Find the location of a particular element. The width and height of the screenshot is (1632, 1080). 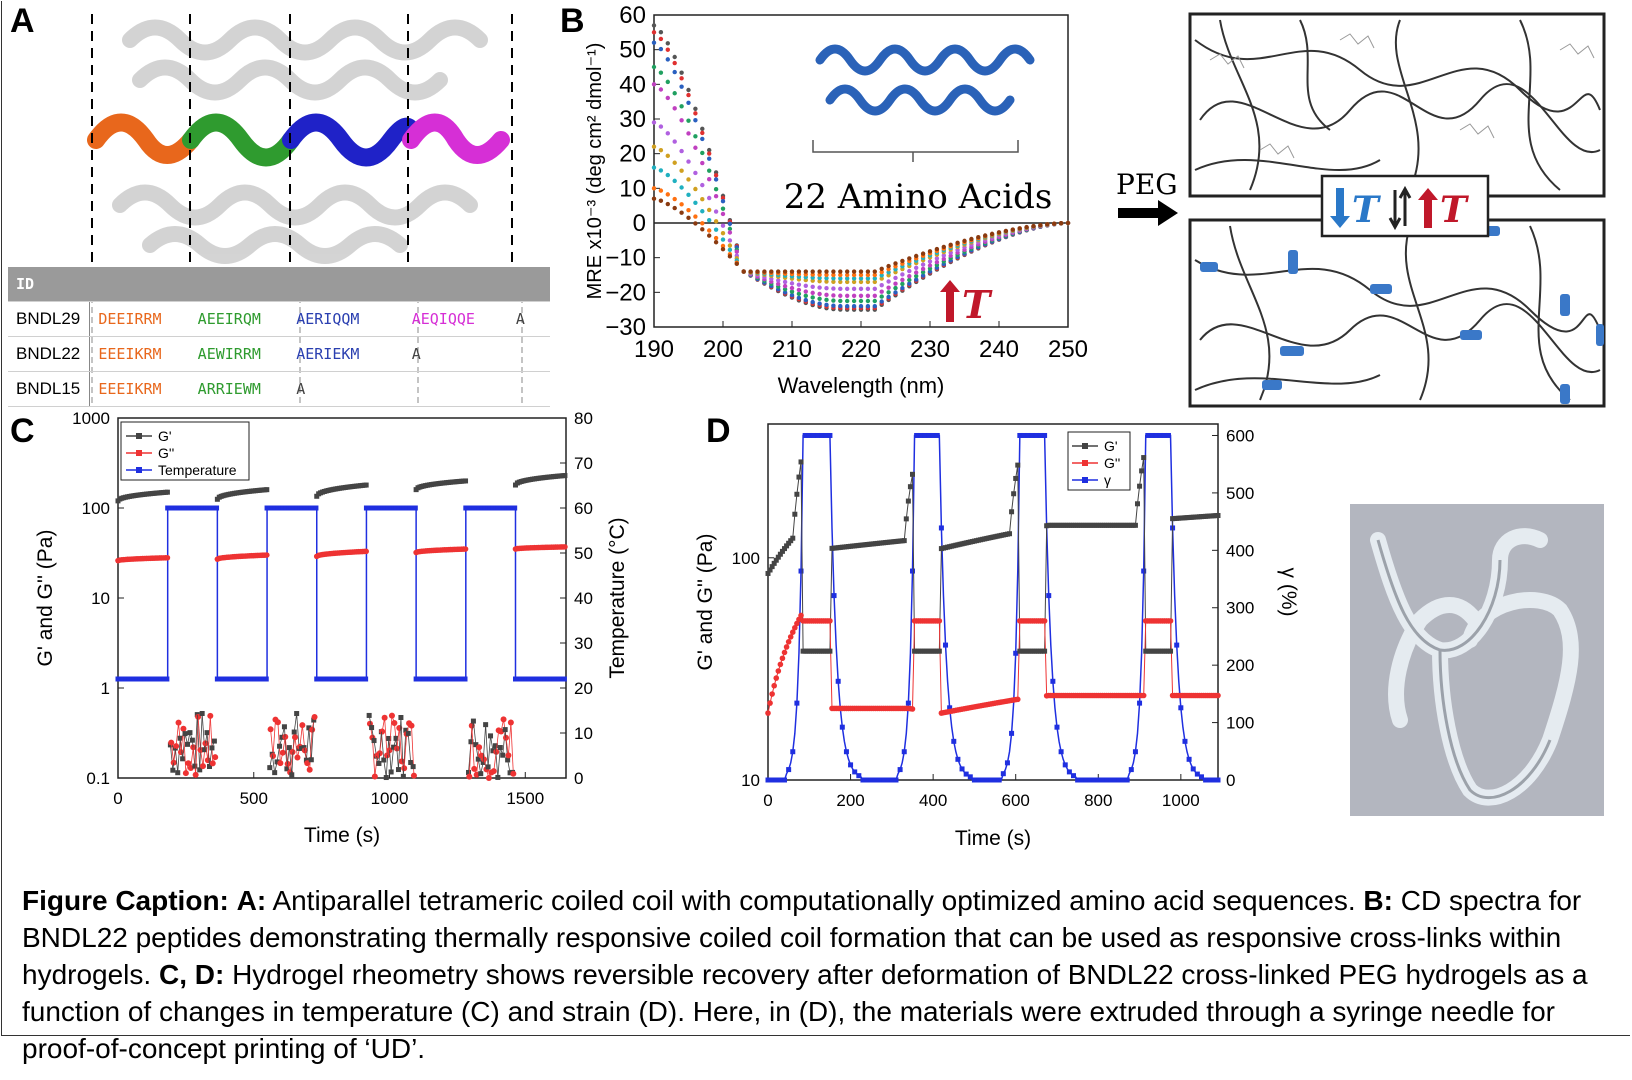

table-header-row: ID is located at coordinates (279, 284).